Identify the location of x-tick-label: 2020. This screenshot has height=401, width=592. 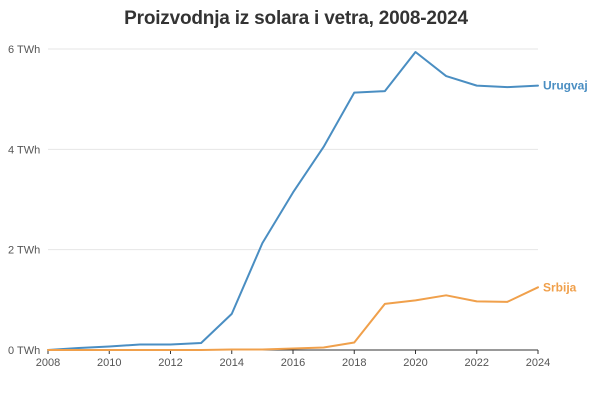
(415, 363).